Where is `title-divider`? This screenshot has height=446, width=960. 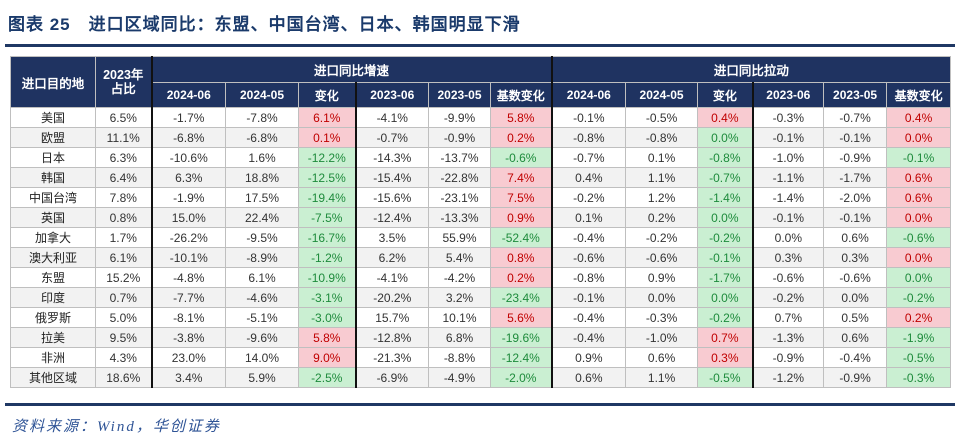
title-divider is located at coordinates (480, 45).